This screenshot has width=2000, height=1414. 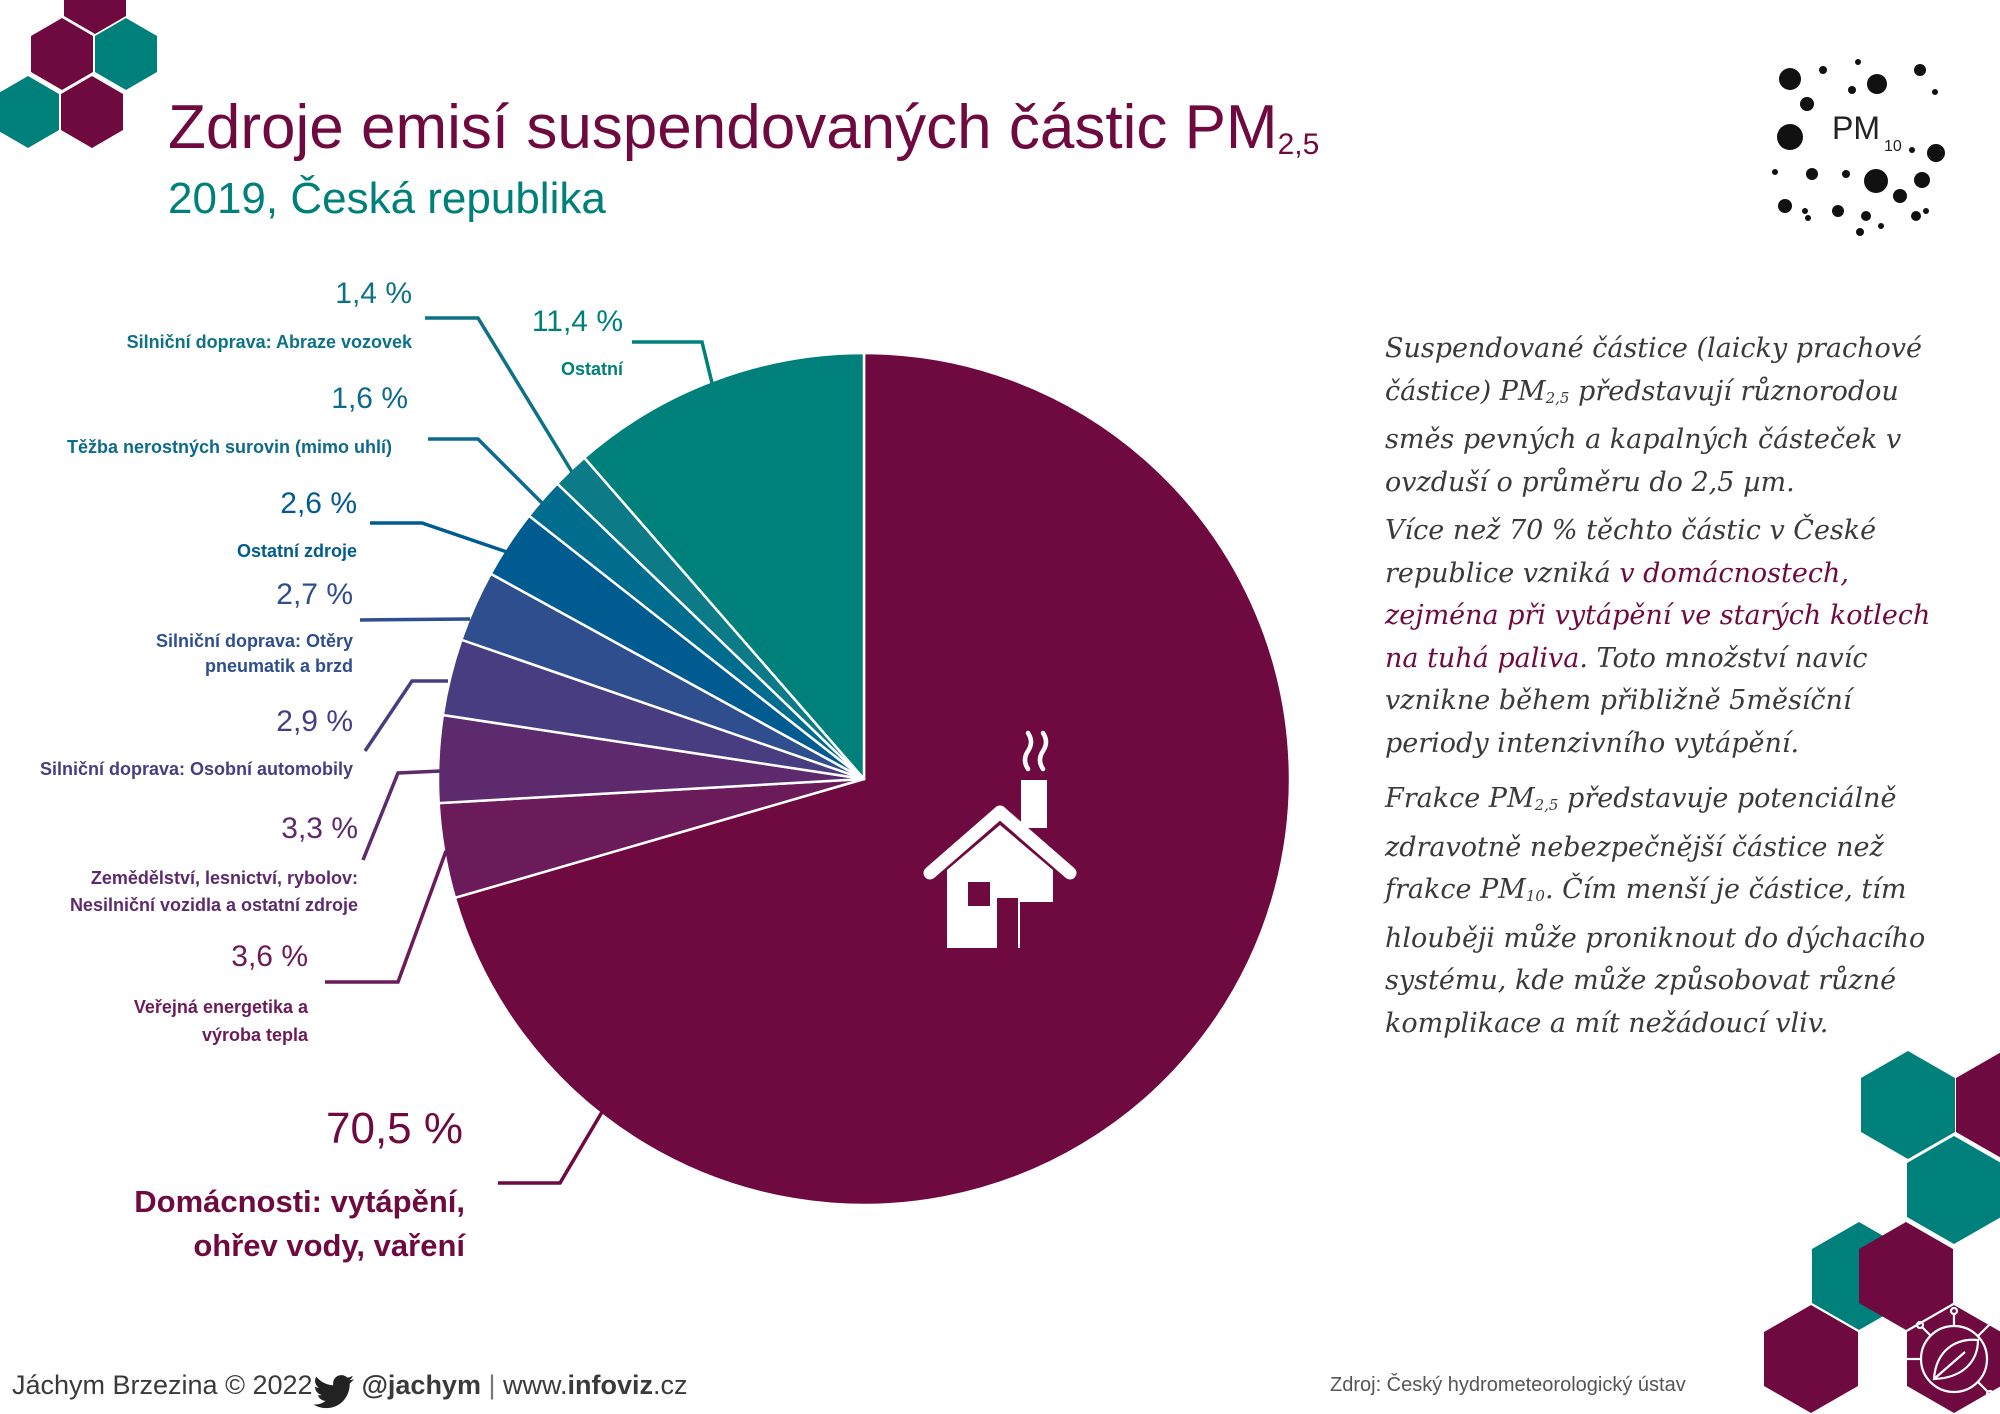 What do you see at coordinates (196, 769) in the screenshot?
I see `label-name-osobni: Silniční doprava: Osobní automobily` at bounding box center [196, 769].